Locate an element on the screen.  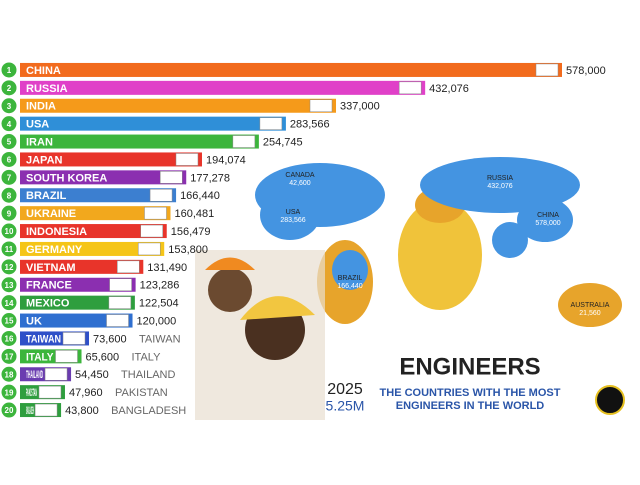
rank-label: 5 is located at coordinates (9, 142).